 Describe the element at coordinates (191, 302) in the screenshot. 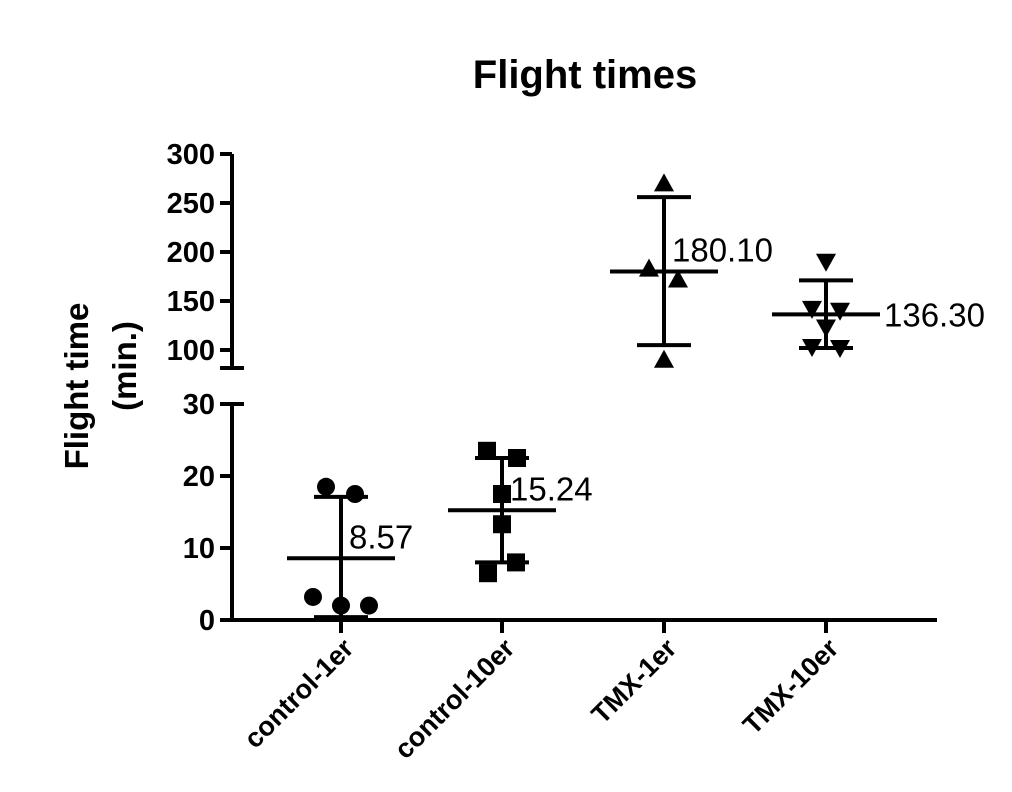

I see `y-tick-label: 150` at that location.